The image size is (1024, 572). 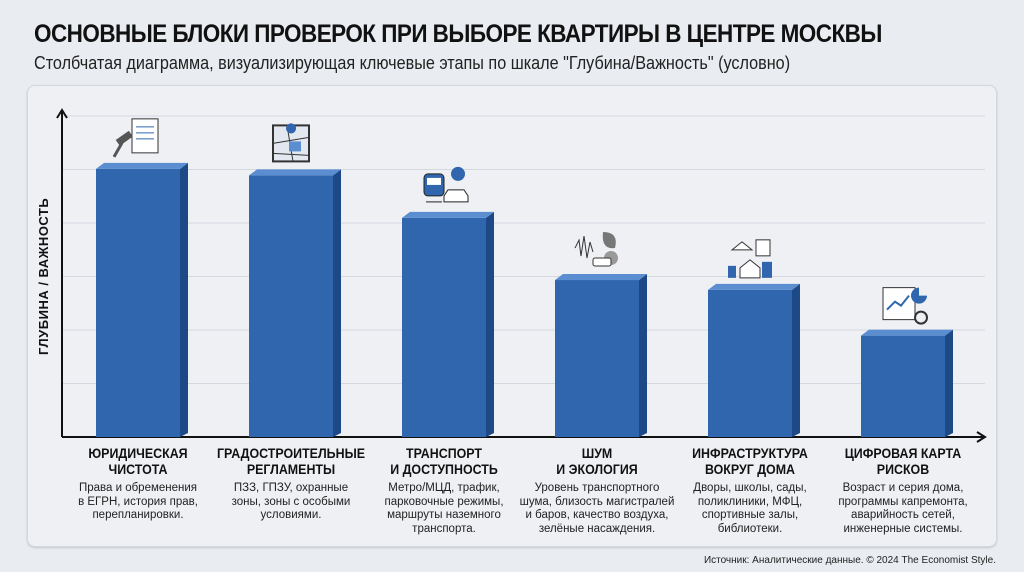 I want to click on transport-train-car-icon, so click(x=446, y=184).